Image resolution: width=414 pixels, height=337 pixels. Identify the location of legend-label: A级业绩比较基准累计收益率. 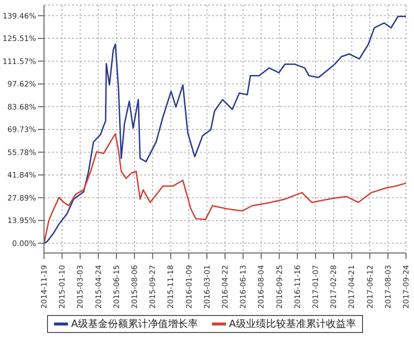
(292, 324).